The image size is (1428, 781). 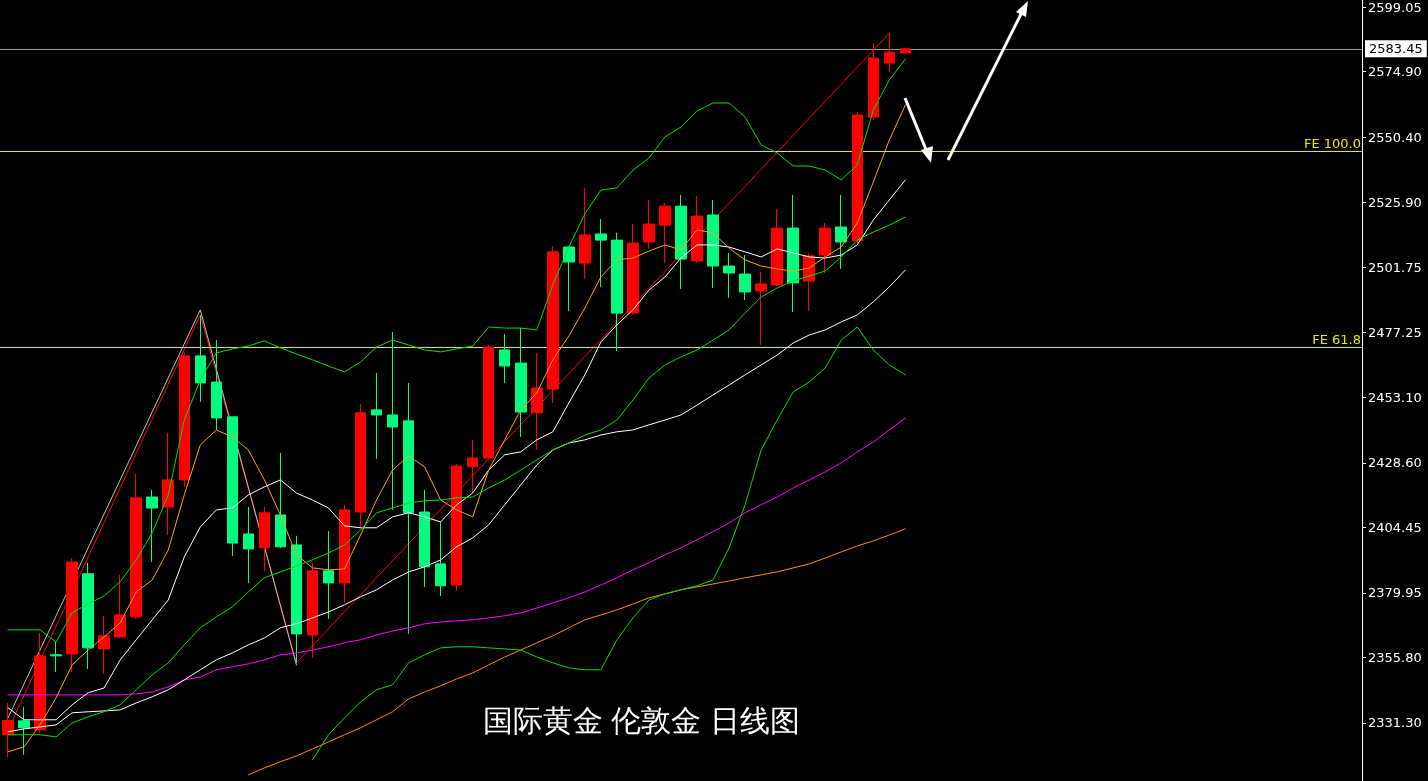 What do you see at coordinates (641, 720) in the screenshot?
I see `text: 国际黄金 伦敦金 日线图` at bounding box center [641, 720].